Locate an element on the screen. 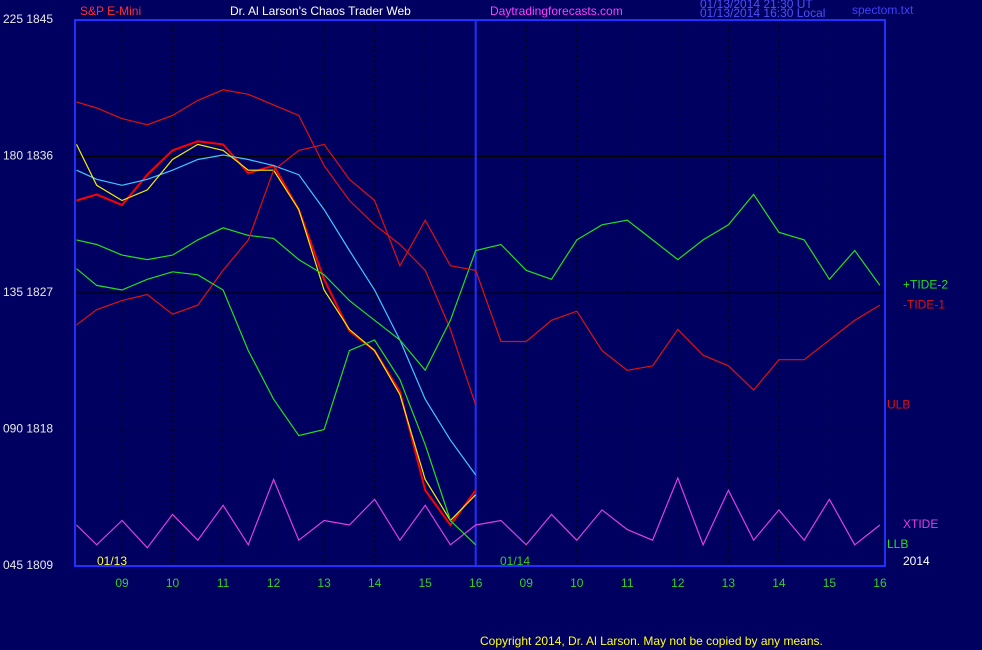 This screenshot has height=650, width=982. annotation: 01/13/2014 21:30 UT is located at coordinates (756, 5).